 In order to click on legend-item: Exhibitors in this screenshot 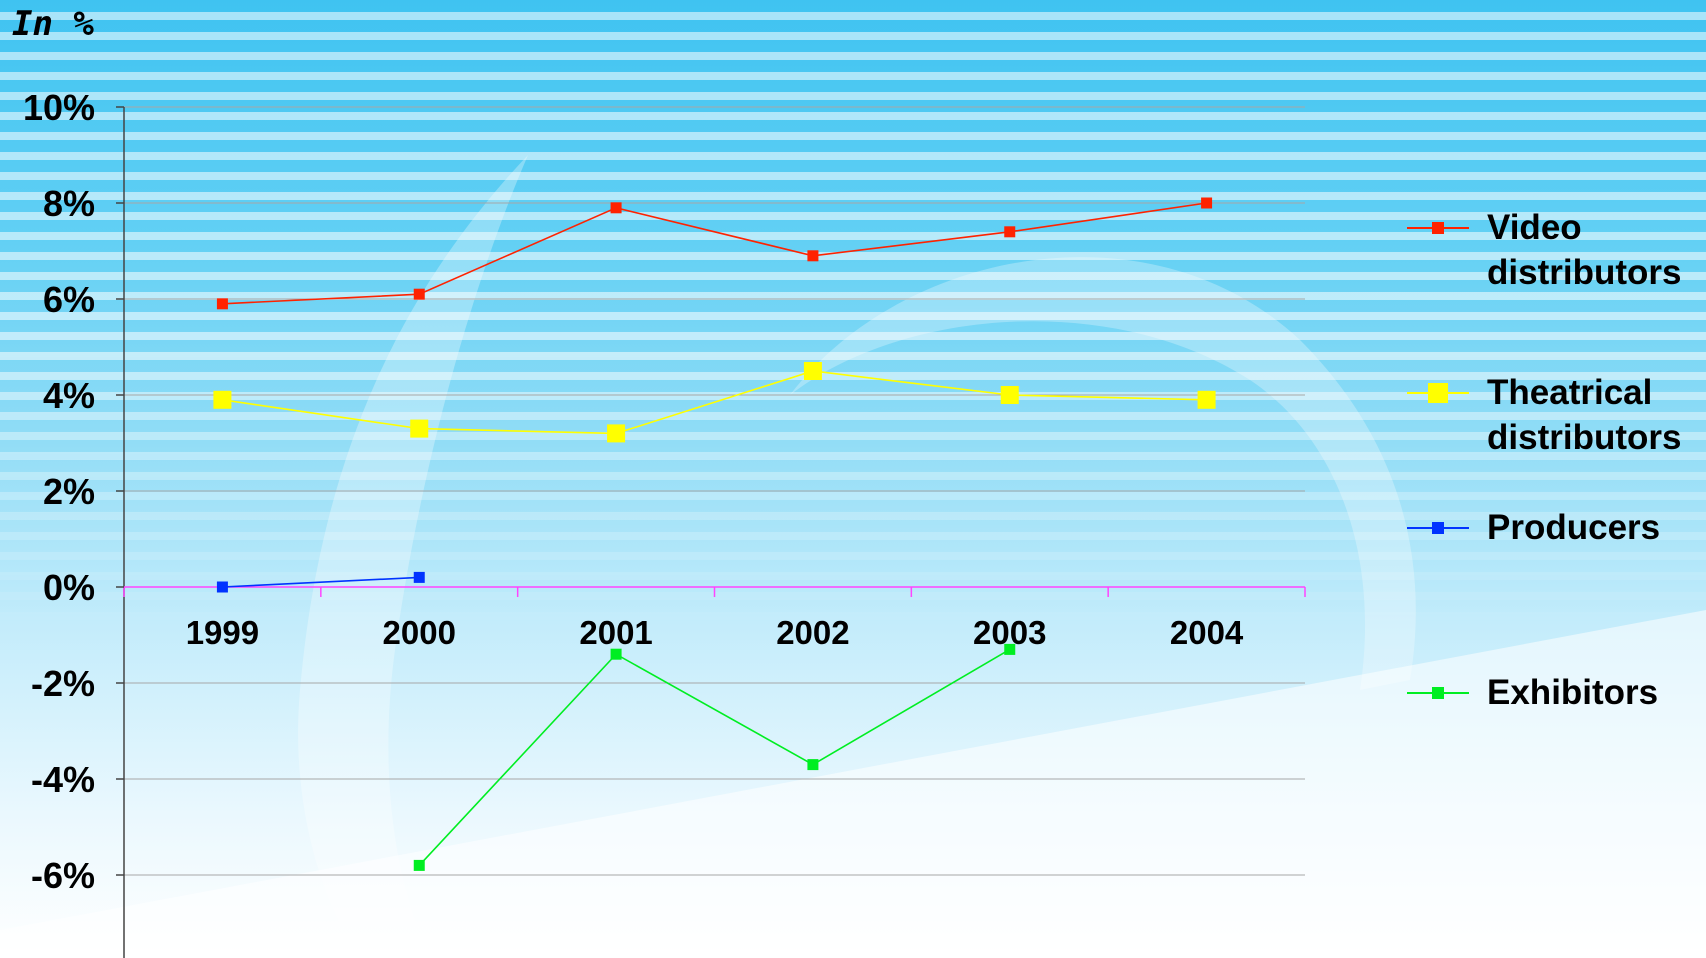, I will do `click(1531, 694)`.